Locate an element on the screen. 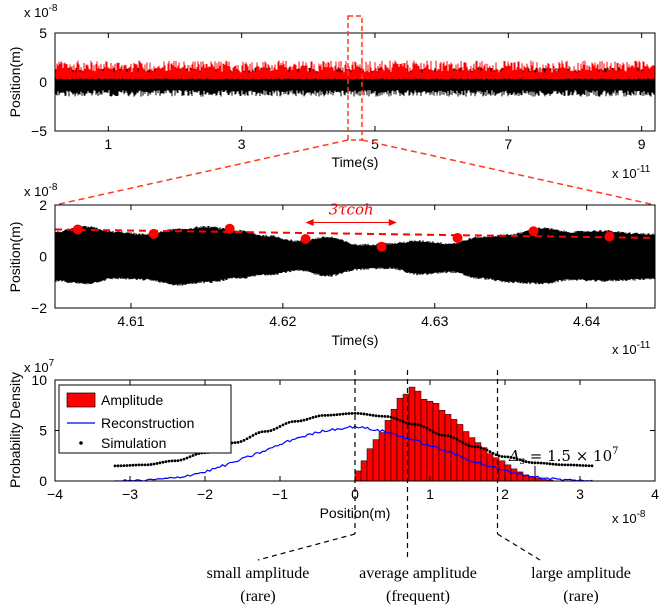 This screenshot has height=613, width=667. x-tick-label: 3 is located at coordinates (580, 494).